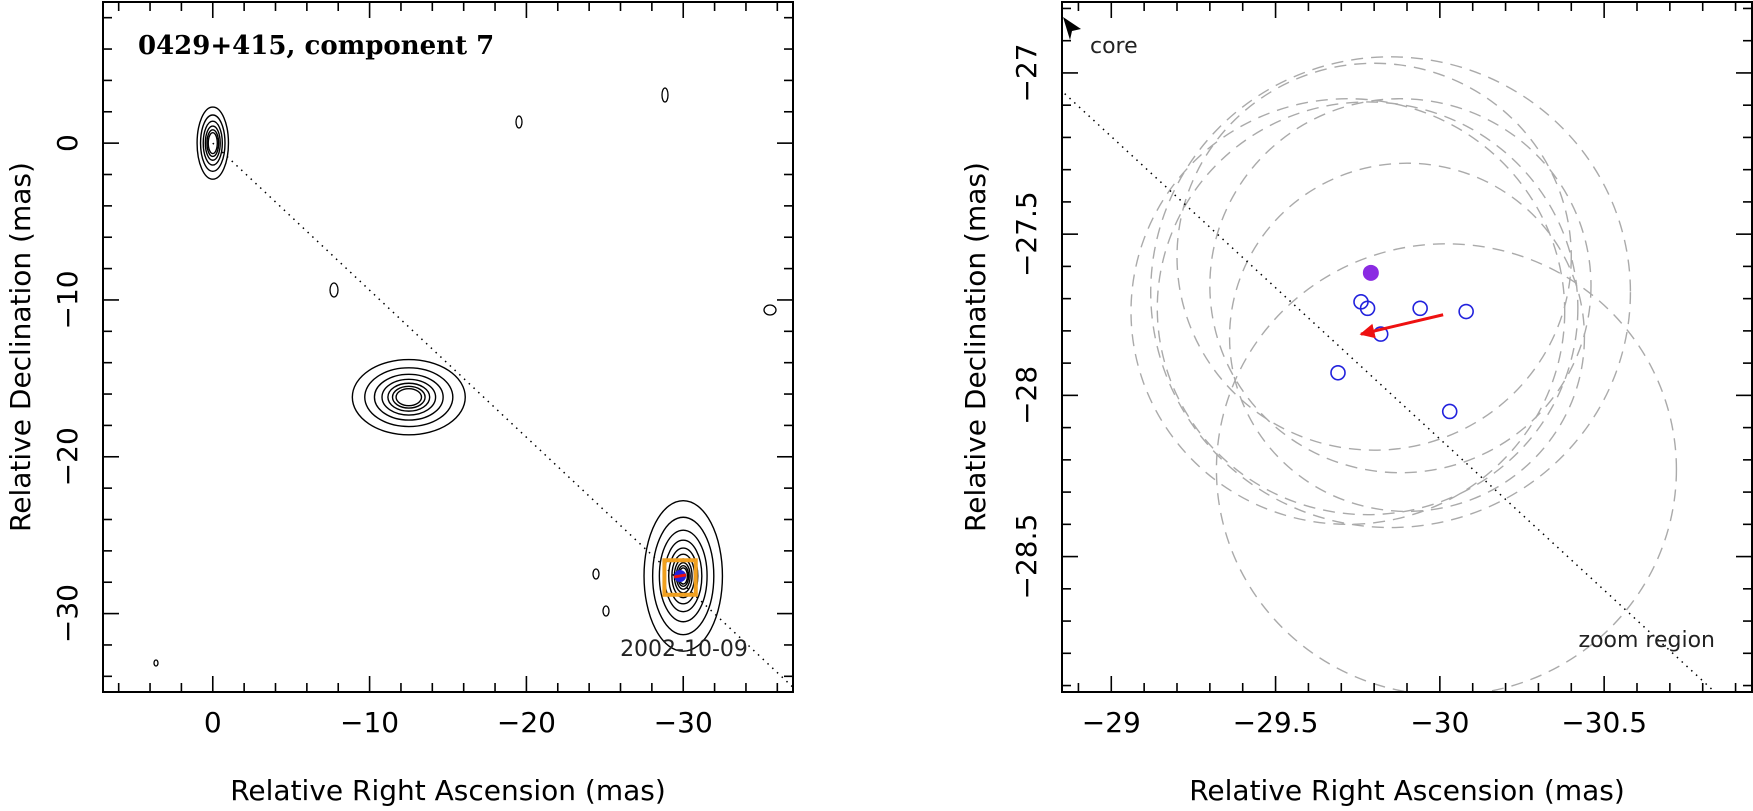  Describe the element at coordinates (1276, 722) in the screenshot. I see `x-tick-label: −29.5` at that location.